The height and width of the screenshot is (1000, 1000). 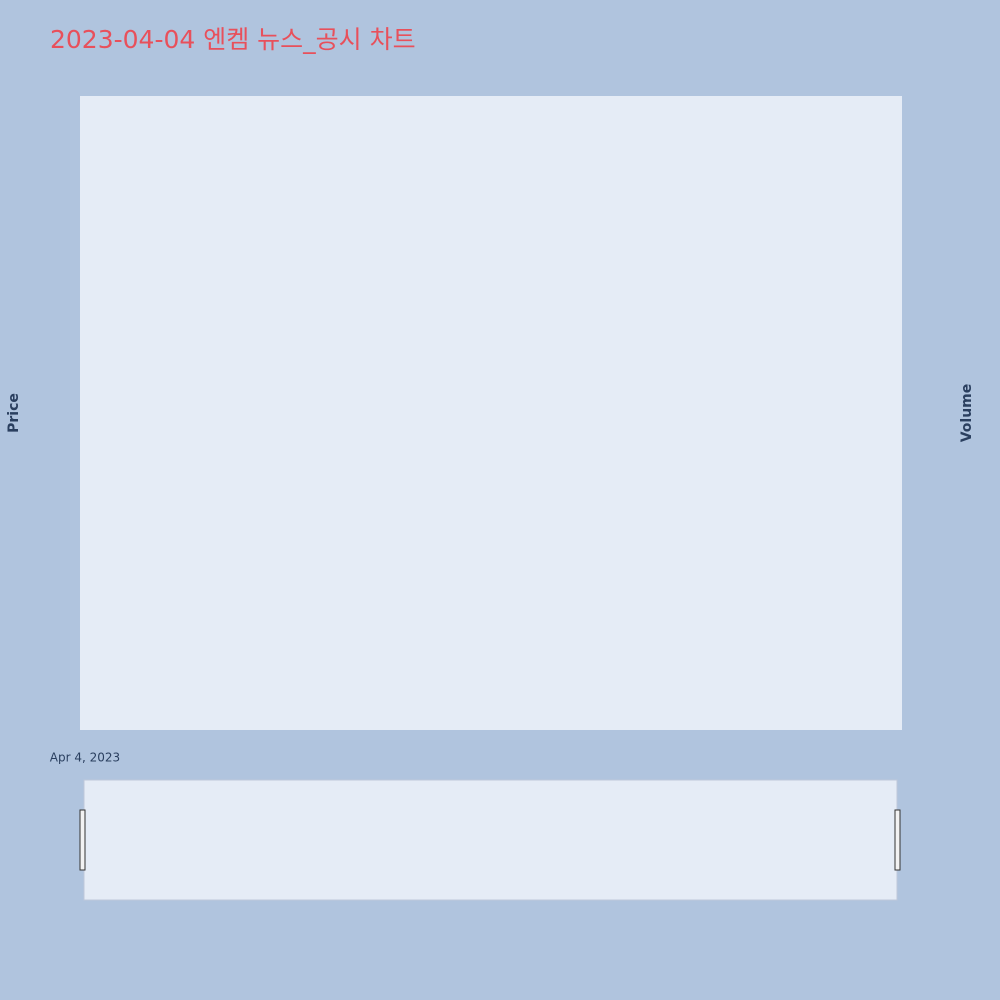 What do you see at coordinates (82, 840) in the screenshot?
I see `slider-handle-left` at bounding box center [82, 840].